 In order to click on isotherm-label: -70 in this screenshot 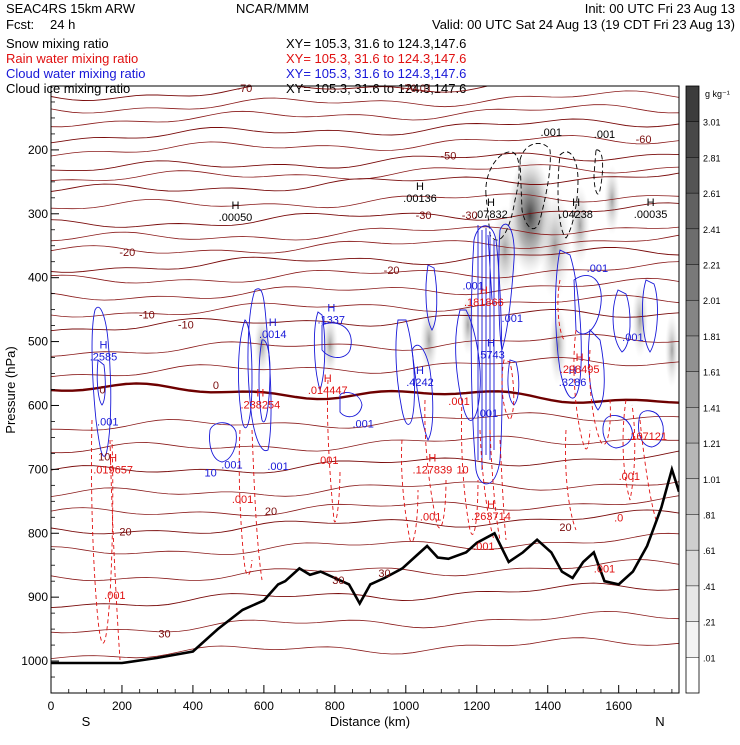, I will do `click(244, 89)`.